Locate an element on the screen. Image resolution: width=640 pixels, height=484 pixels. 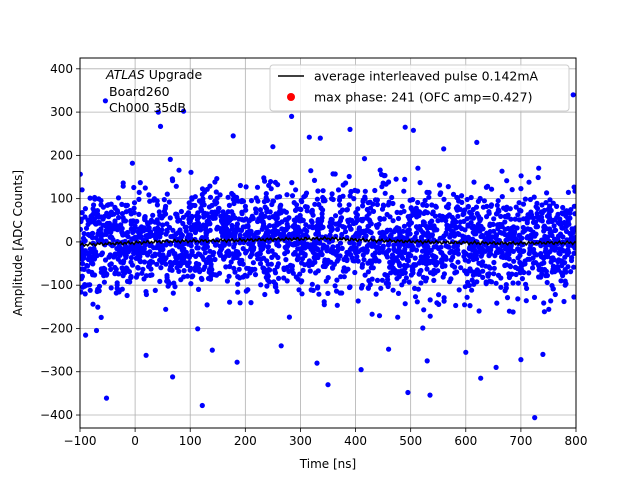
x-tick-label: 800 is located at coordinates (576, 441).